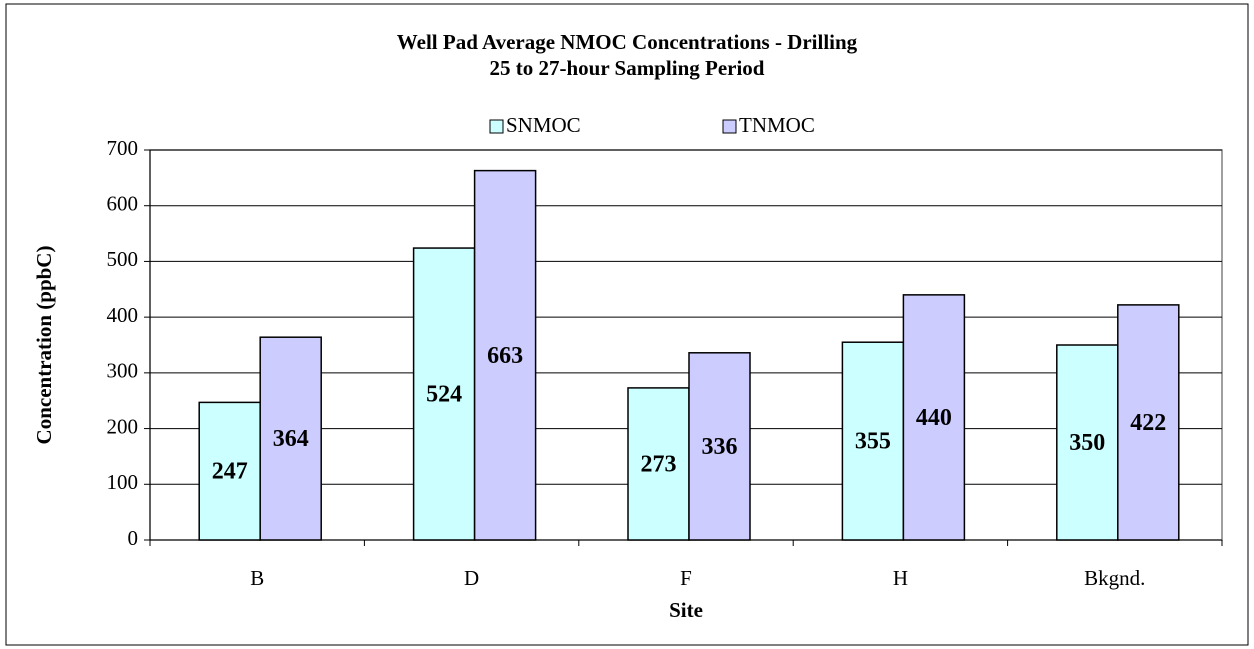  Describe the element at coordinates (471, 578) in the screenshot. I see `x-tick-label: D` at that location.